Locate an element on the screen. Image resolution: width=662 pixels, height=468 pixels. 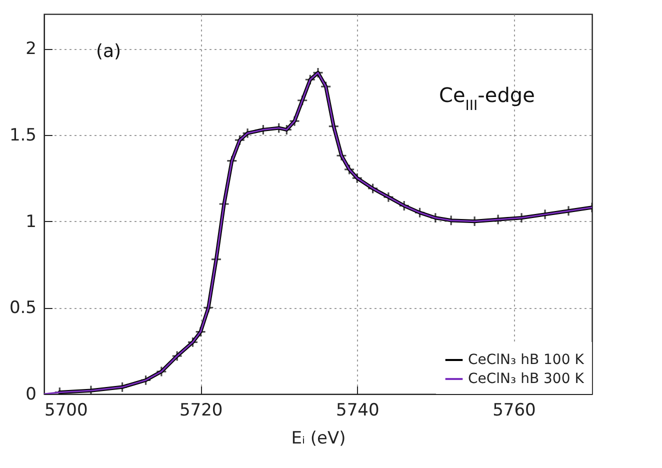
x-tick-label: 5740 is located at coordinates (358, 410).